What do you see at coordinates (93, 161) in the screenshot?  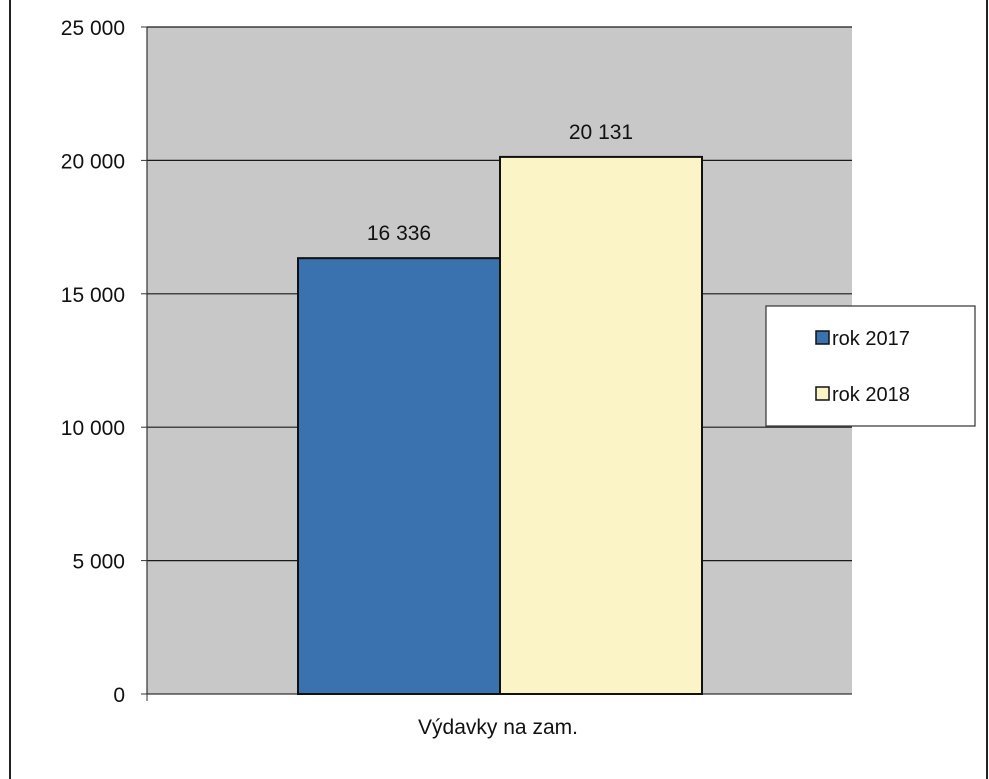 I see `y-tick-label: 20 000` at bounding box center [93, 161].